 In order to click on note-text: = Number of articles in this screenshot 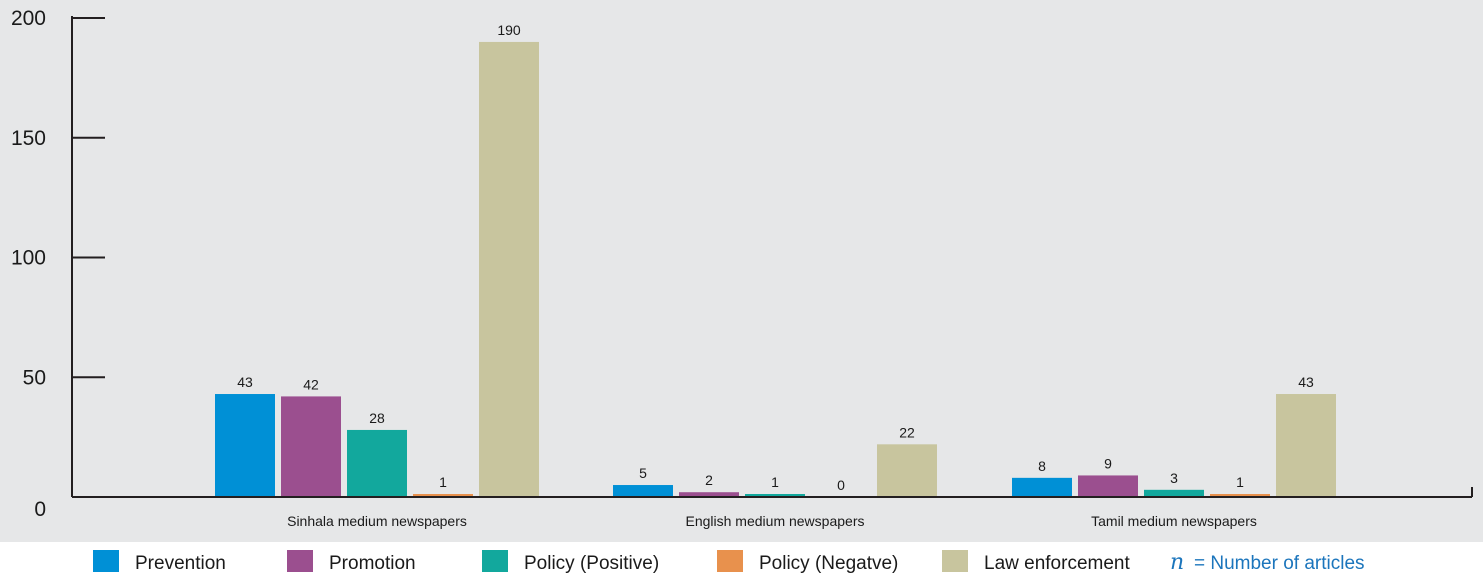, I will do `click(1279, 563)`.